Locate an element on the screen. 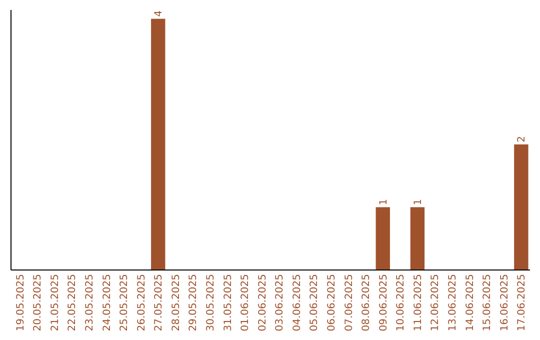  x-tick-label: 12.06.2025 is located at coordinates (436, 303).